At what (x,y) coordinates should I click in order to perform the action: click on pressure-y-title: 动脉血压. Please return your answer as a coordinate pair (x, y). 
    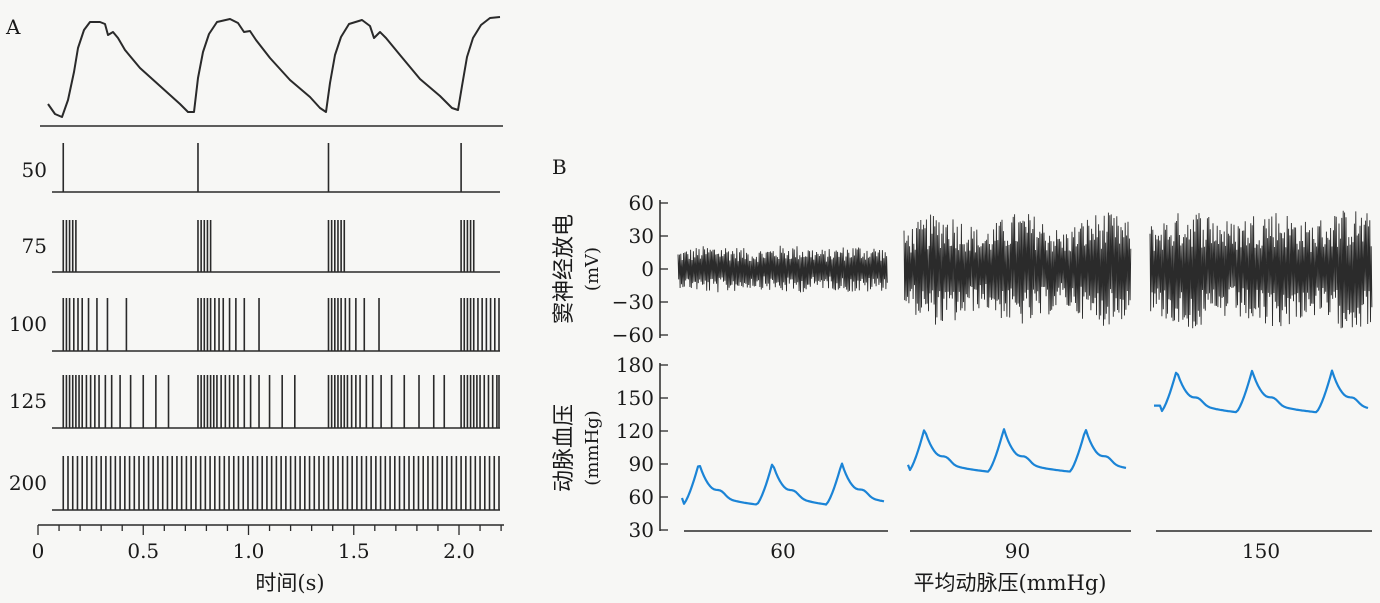
    Looking at the image, I should click on (564, 448).